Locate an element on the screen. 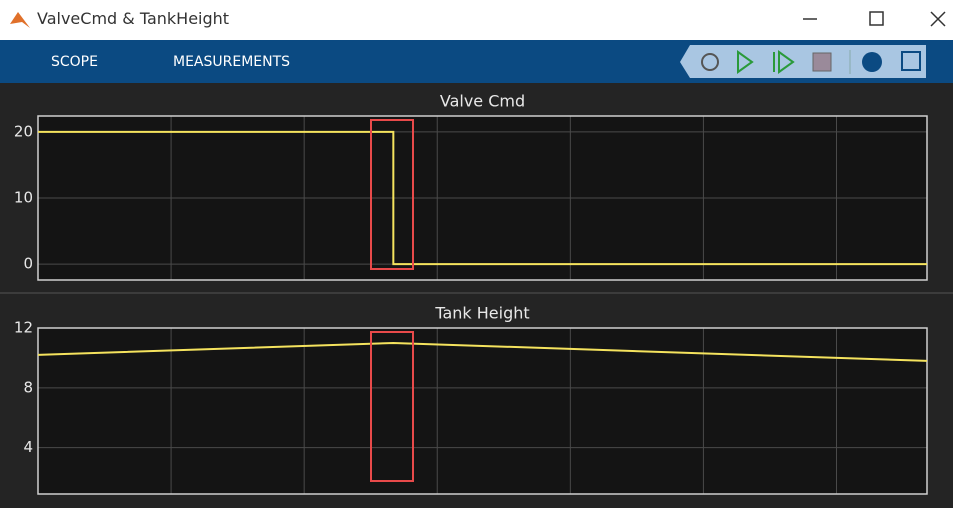 Image resolution: width=953 pixels, height=508 pixels. window-controls is located at coordinates (863, 20).